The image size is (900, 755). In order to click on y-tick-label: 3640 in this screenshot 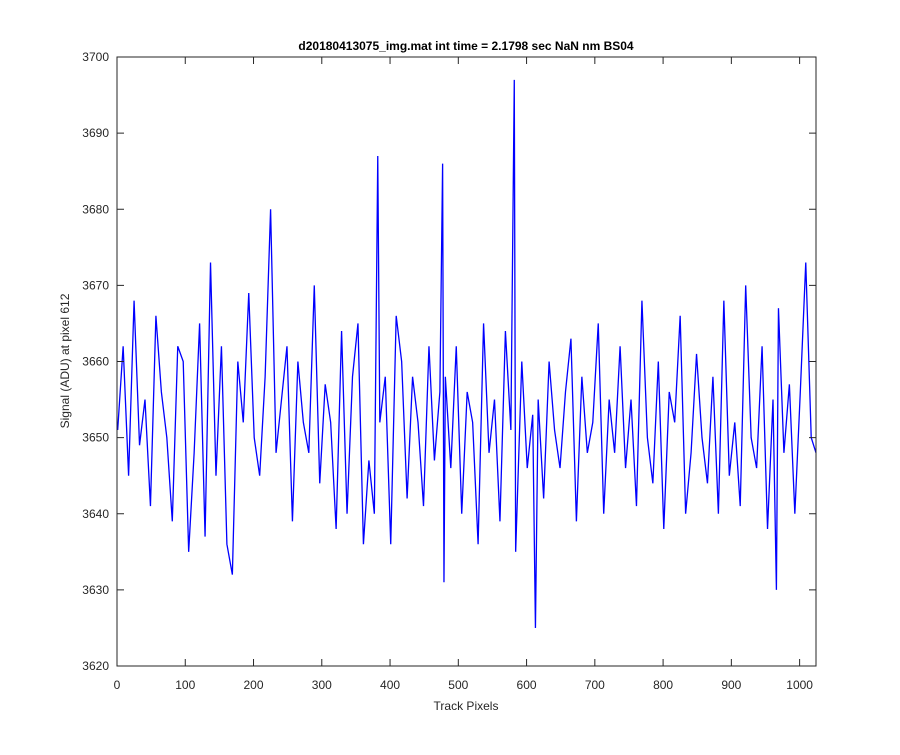, I will do `click(95, 514)`.